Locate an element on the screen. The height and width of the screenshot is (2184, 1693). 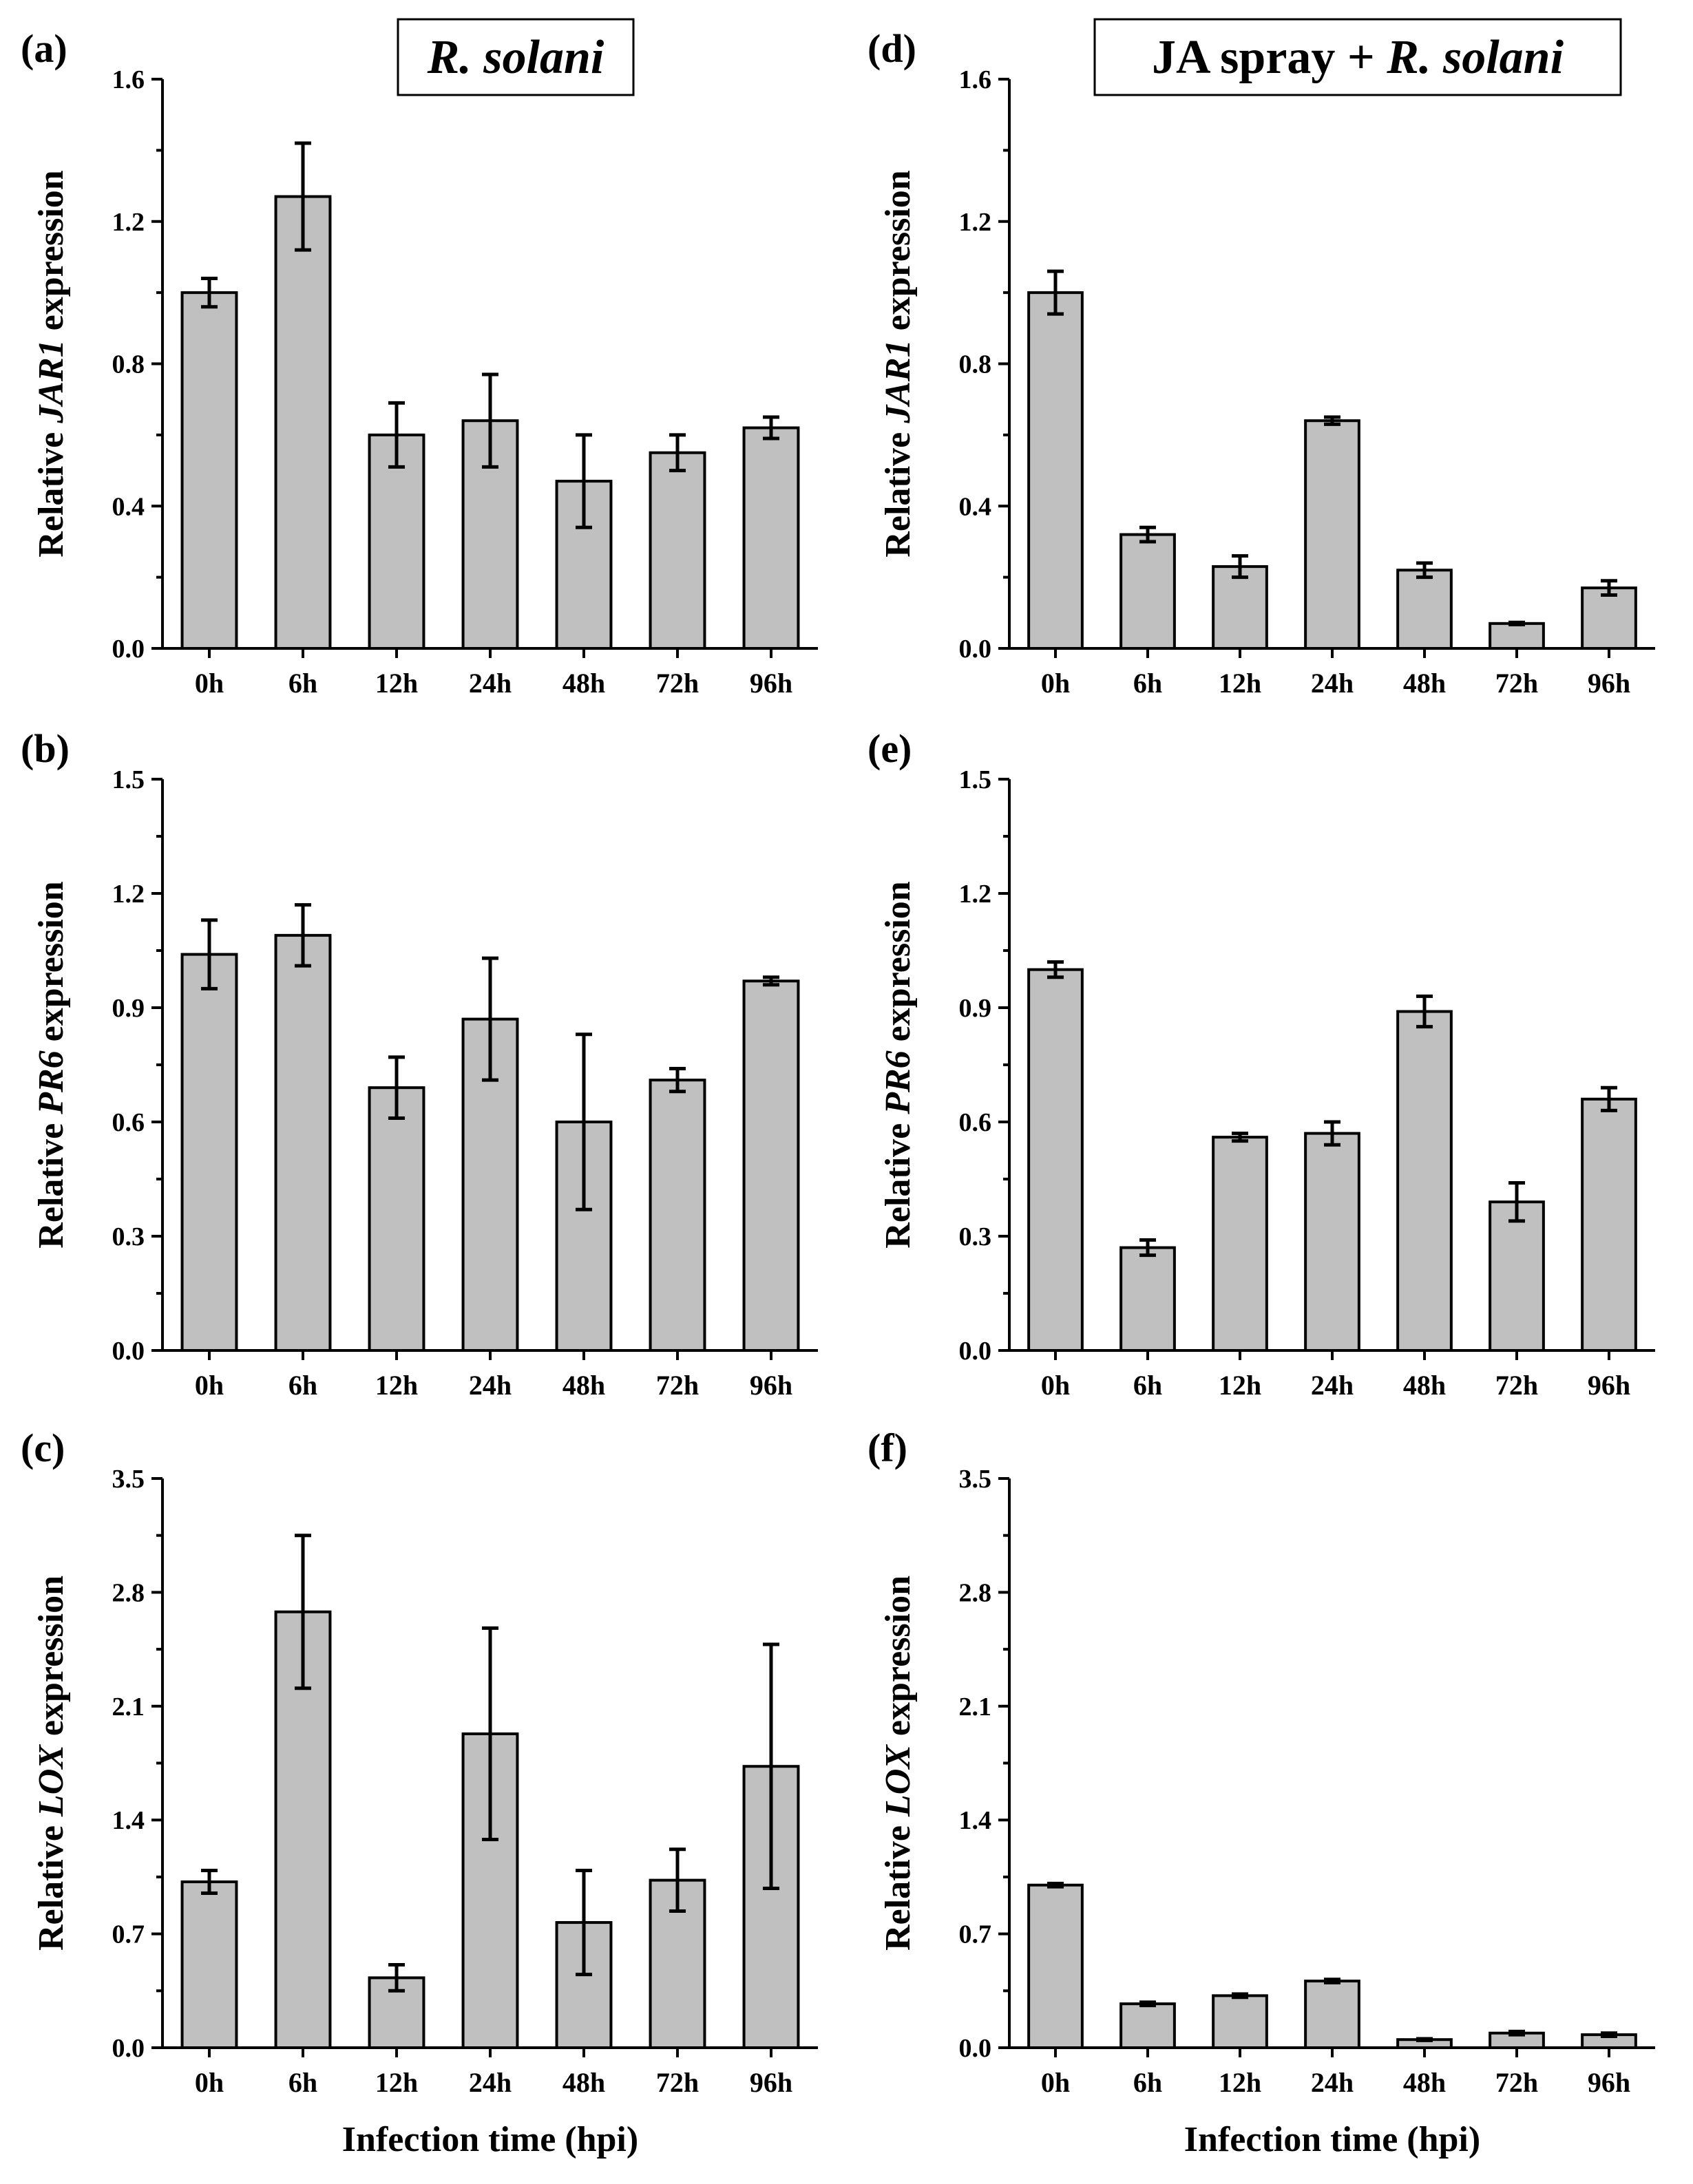
y-tick-label: 0.9 is located at coordinates (975, 1008).